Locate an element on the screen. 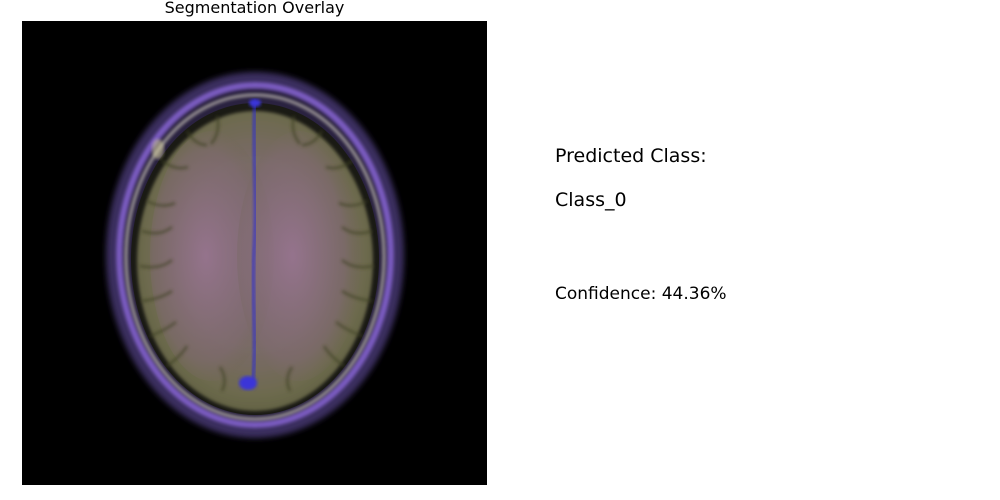 This screenshot has width=1000, height=500. image-title: Segmentation Overlay is located at coordinates (254, 8).